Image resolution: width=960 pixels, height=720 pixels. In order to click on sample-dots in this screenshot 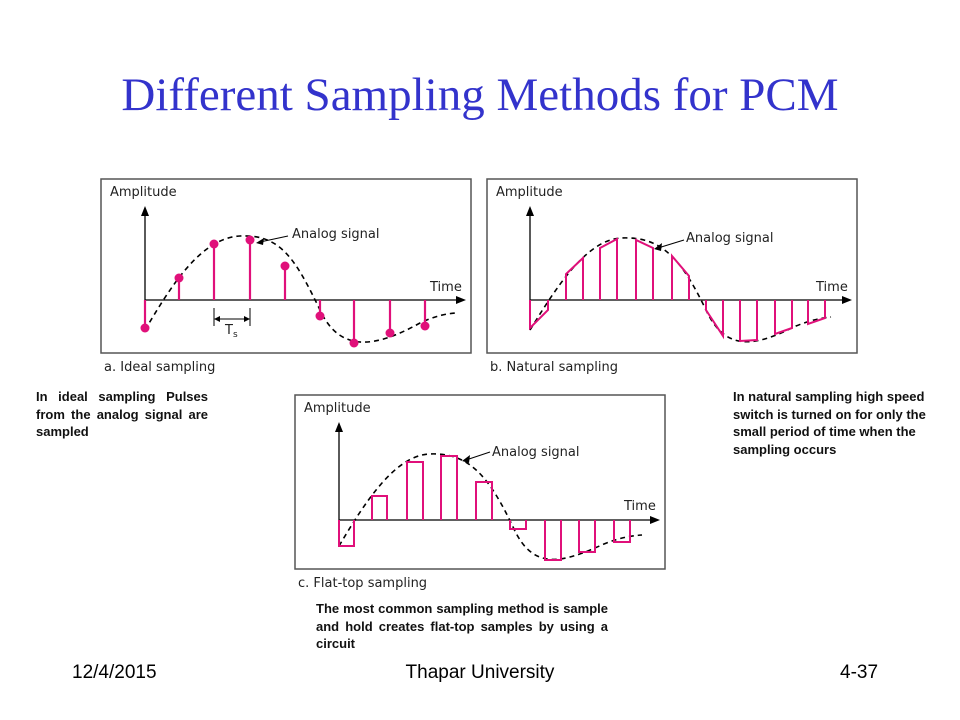, I will do `click(285, 291)`.